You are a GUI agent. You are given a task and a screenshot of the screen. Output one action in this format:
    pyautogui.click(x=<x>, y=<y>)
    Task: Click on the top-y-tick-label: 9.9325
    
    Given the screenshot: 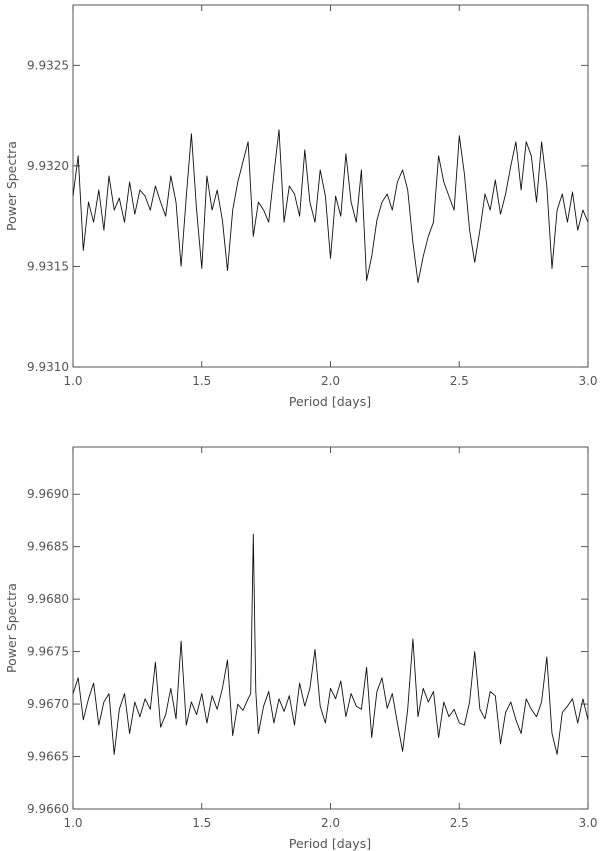 What is the action you would take?
    pyautogui.click(x=48, y=65)
    